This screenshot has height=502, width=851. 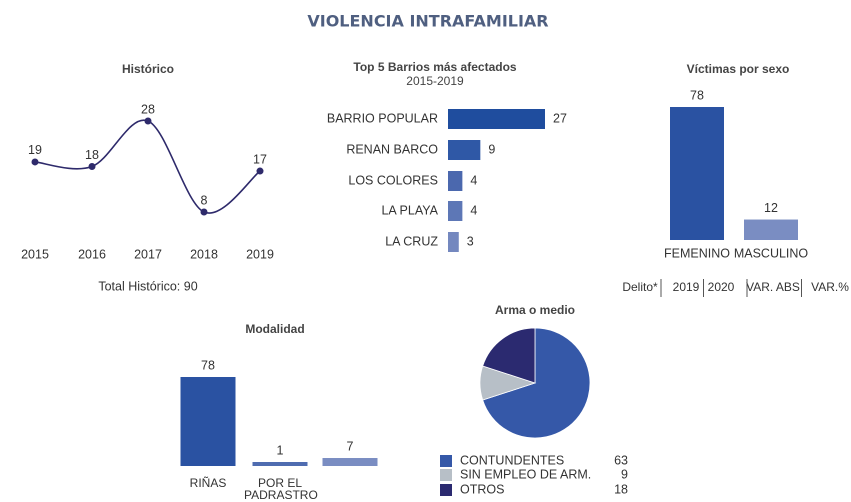 I want to click on data-label: 7, so click(x=350, y=446).